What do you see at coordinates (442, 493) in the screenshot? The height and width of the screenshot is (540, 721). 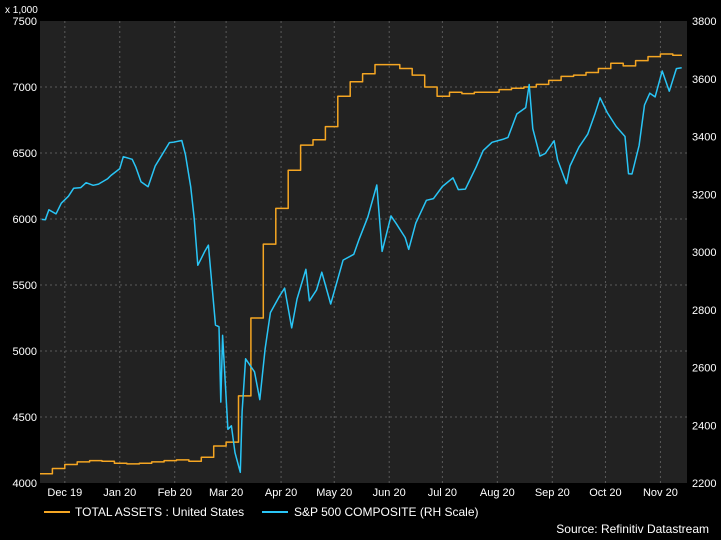 I see `x-axis-tick-label: Jul 20` at bounding box center [442, 493].